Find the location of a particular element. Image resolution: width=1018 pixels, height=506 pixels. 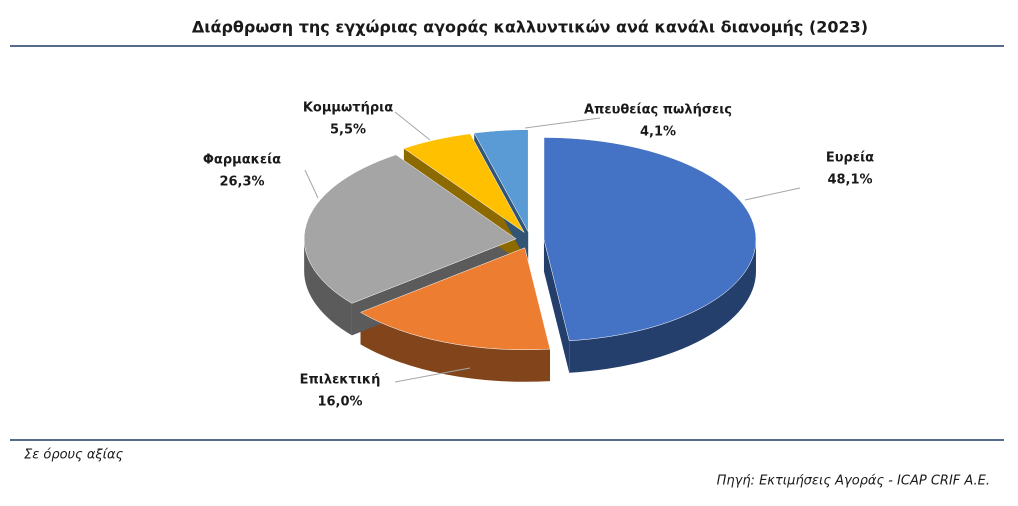

slice-label: Ευρεία is located at coordinates (850, 158).